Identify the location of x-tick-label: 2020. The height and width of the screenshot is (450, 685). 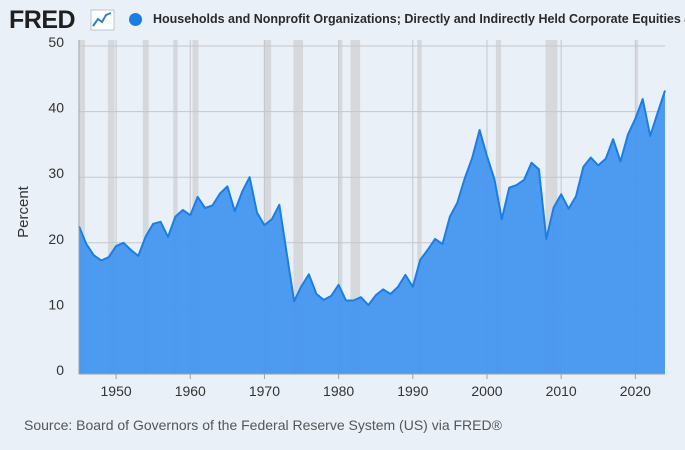
(635, 391).